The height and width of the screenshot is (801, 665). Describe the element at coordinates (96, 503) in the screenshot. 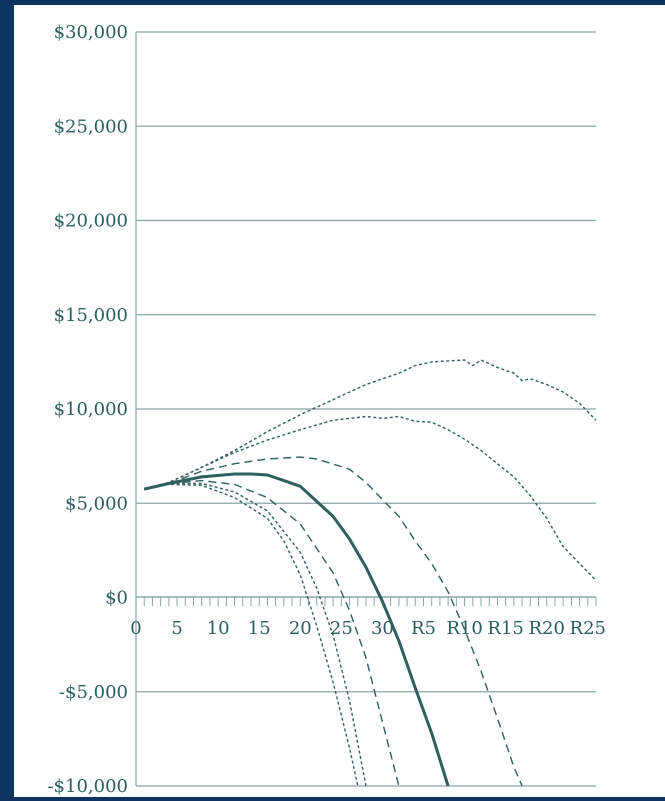

I see `y-tick-label: $5,000` at that location.